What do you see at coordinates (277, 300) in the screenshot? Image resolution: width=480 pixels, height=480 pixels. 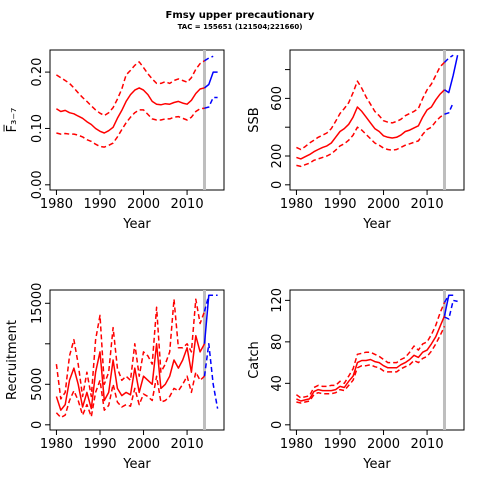 I see `y-tick-label: 120` at bounding box center [277, 300].